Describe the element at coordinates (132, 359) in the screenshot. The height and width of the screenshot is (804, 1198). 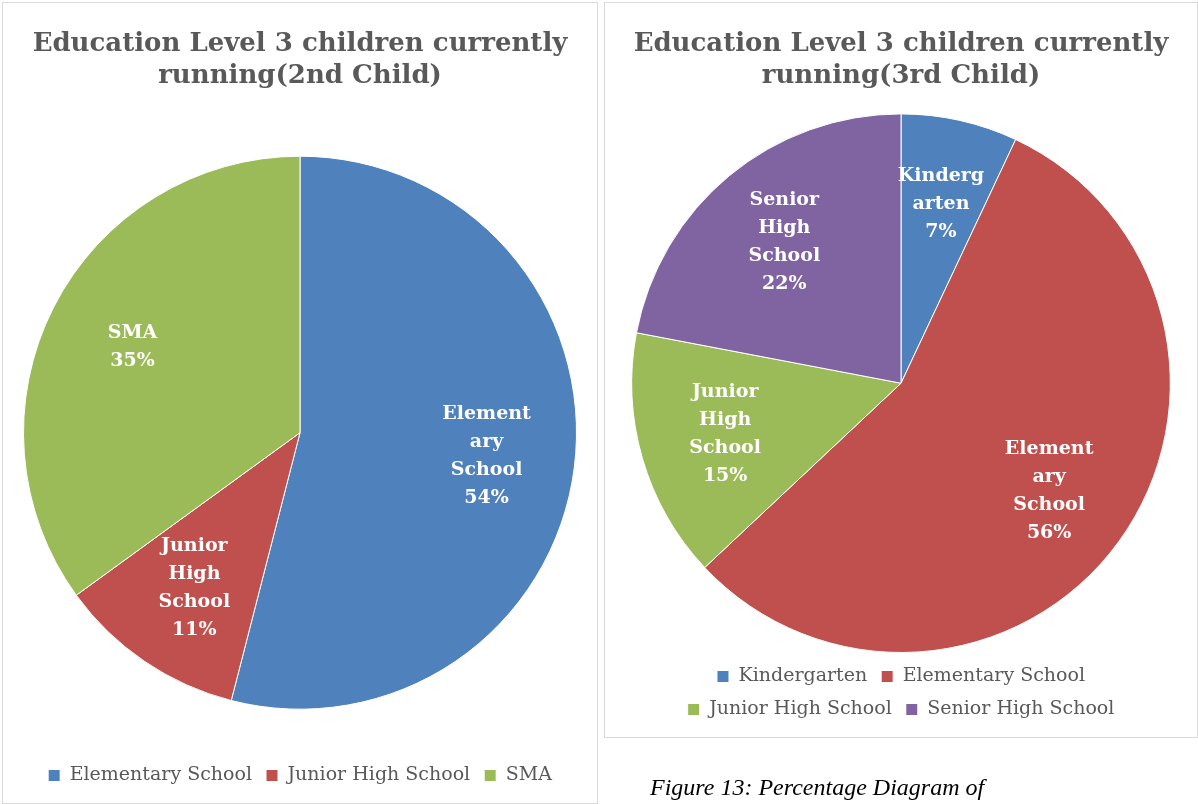
I see `data-label: 35%` at that location.